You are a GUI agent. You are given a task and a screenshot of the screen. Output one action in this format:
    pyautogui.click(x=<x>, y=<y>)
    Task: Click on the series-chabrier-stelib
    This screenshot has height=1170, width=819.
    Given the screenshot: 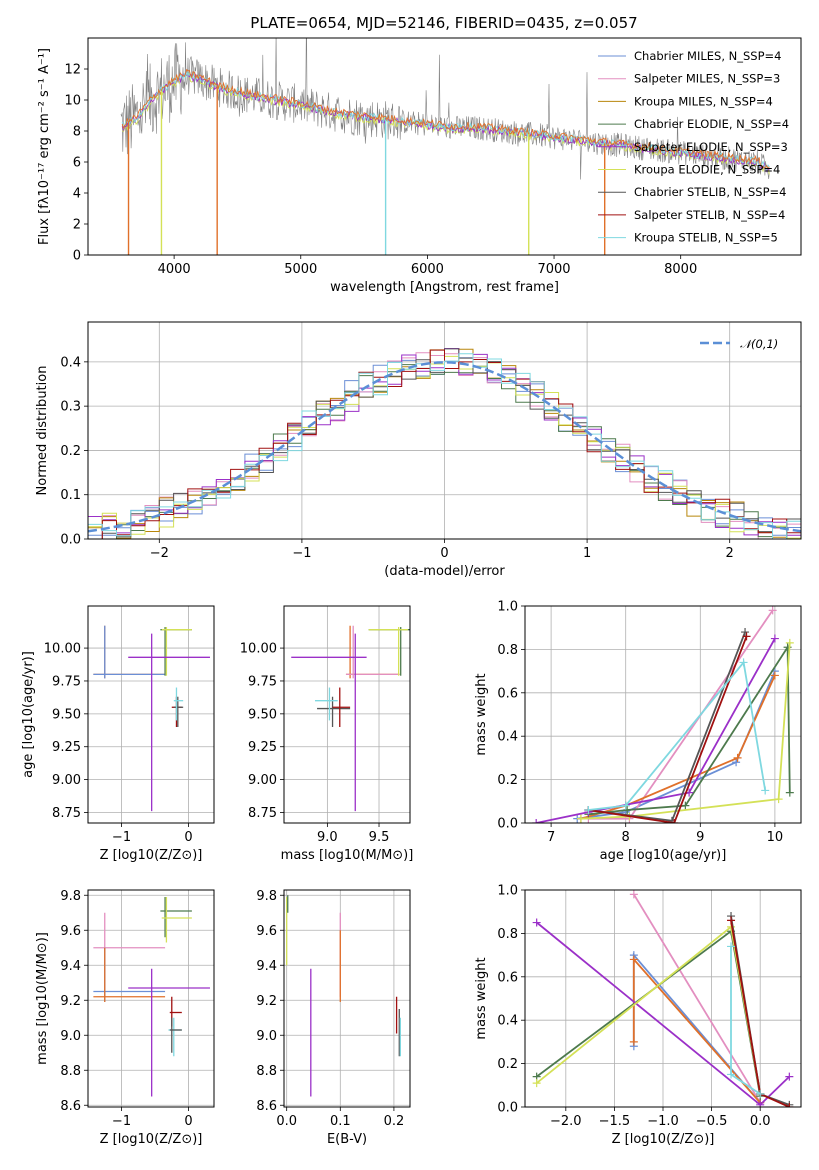 What is the action you would take?
    pyautogui.click(x=667, y=725)
    